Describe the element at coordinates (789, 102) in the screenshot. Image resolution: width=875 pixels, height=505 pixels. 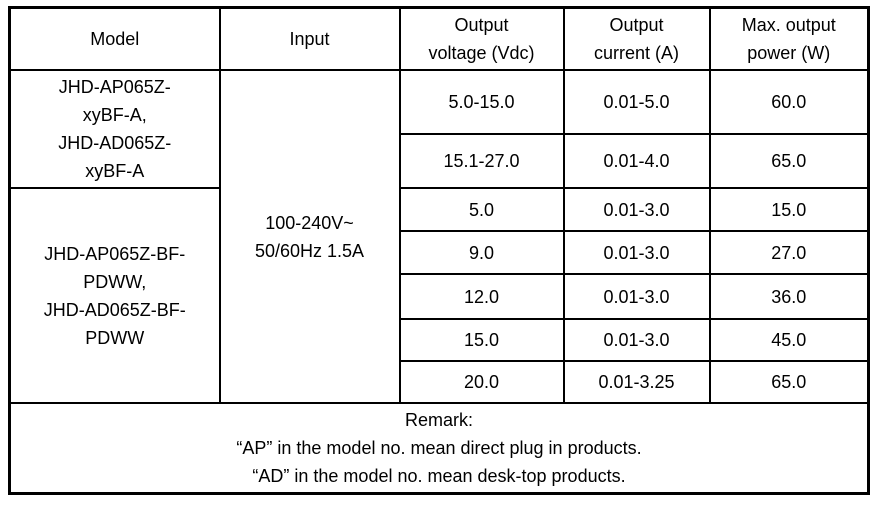
I see `power-cell: 60.0` at that location.